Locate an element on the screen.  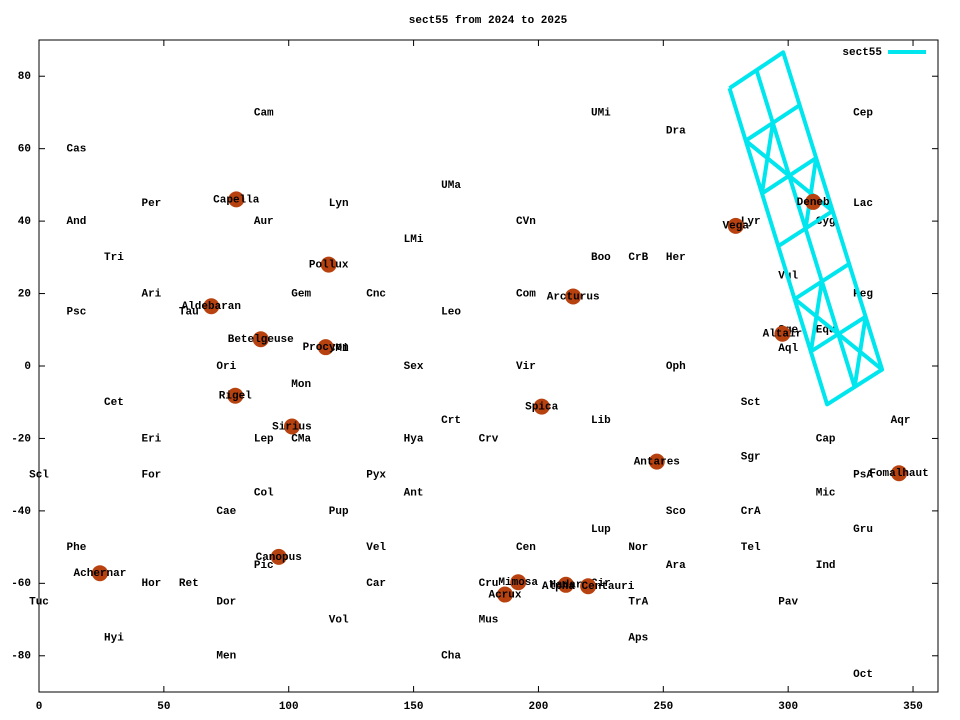
constellation-label: Sex is located at coordinates (414, 367).